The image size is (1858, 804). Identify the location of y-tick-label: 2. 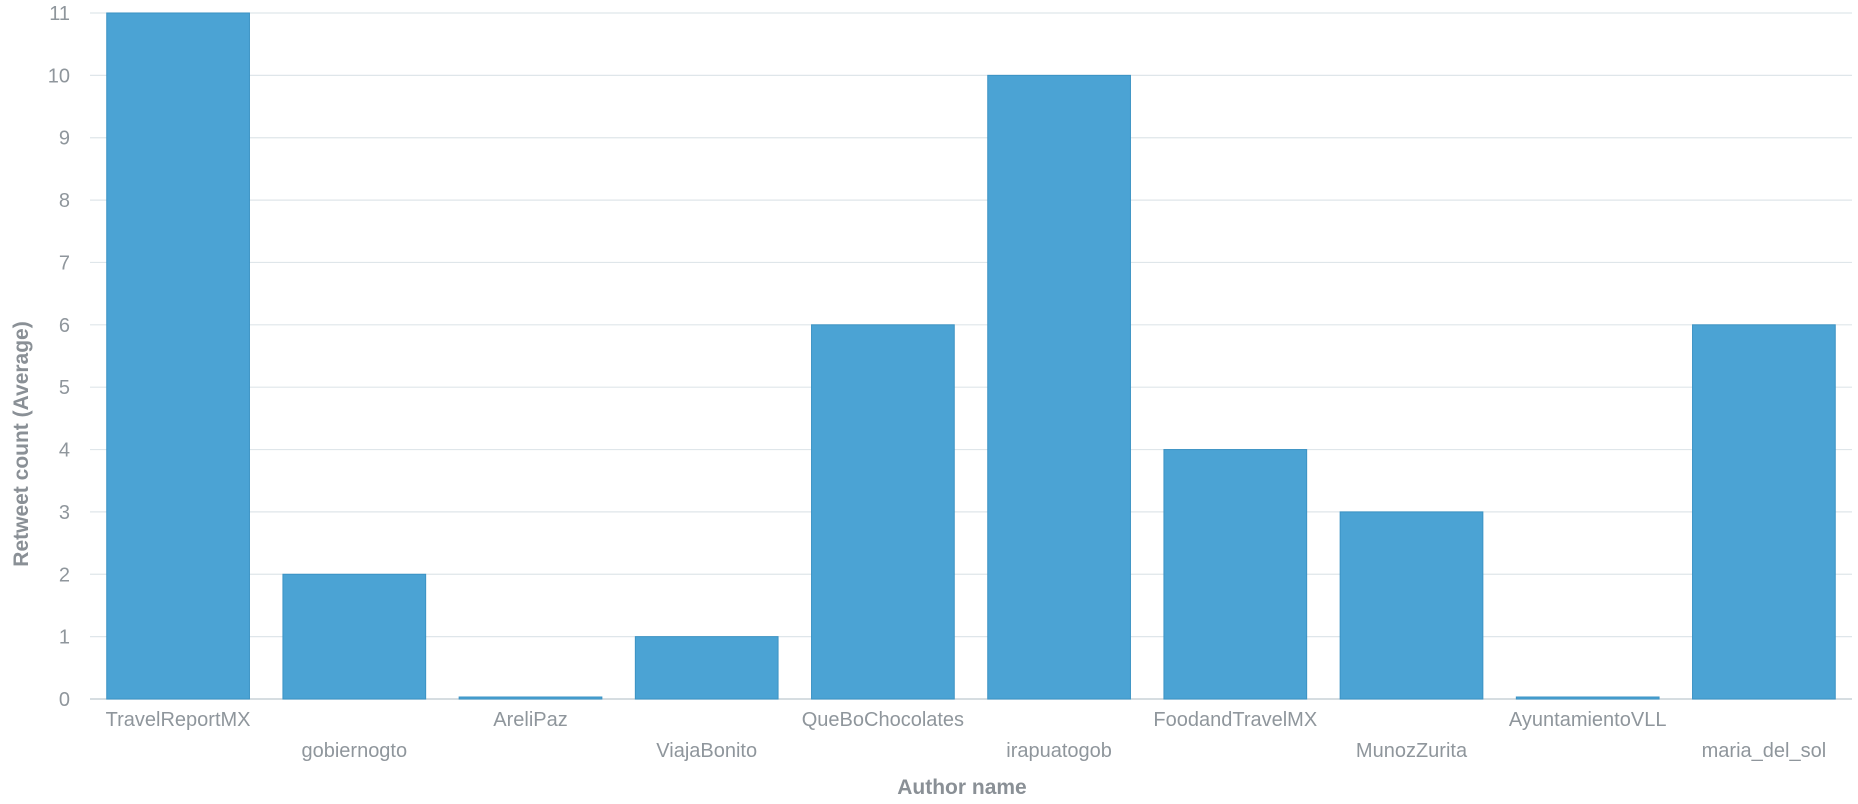
(64, 575).